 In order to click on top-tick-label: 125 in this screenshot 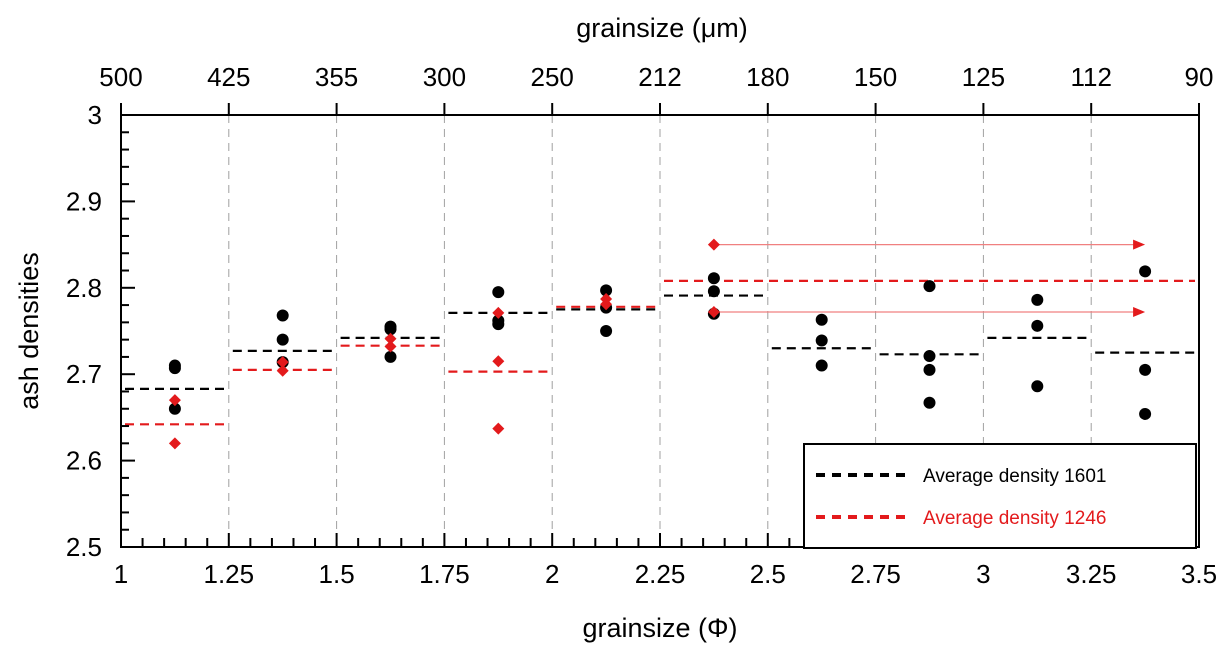, I will do `click(983, 77)`.